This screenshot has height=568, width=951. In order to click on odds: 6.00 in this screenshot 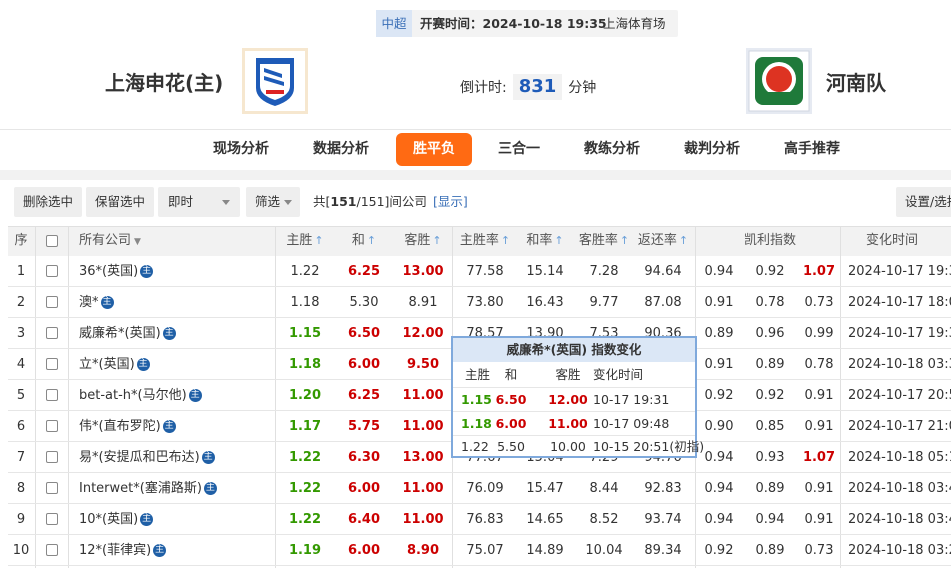, I will do `click(364, 364)`.